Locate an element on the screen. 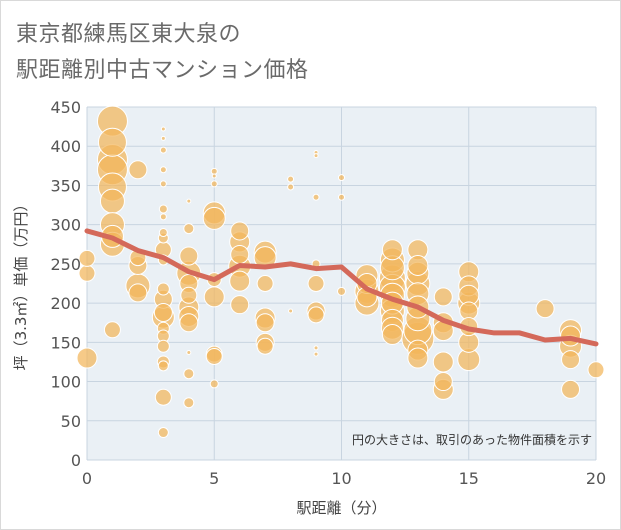  x-tick-label: 15 is located at coordinates (469, 478).